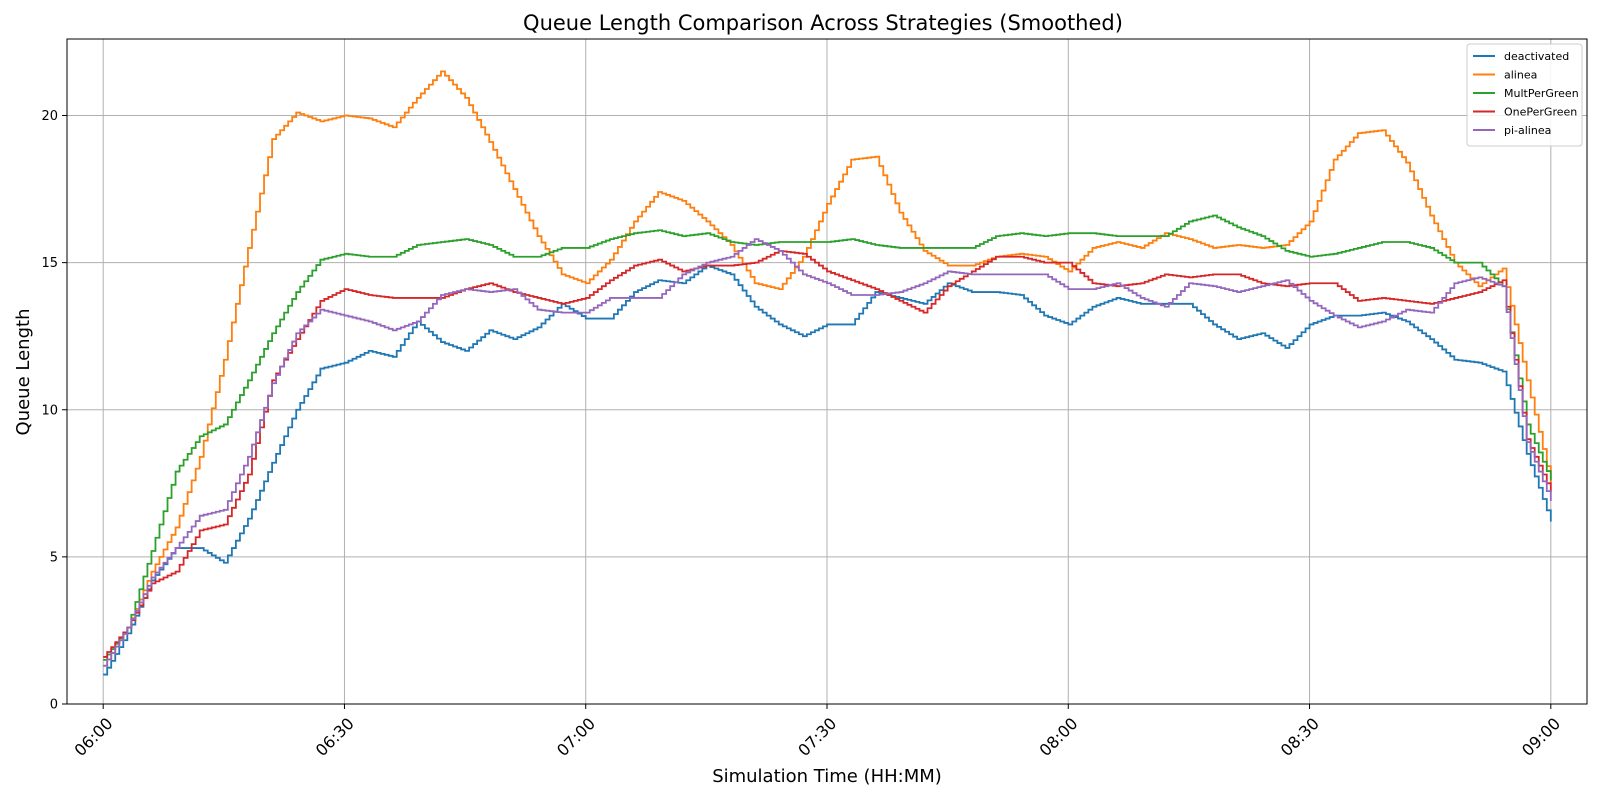 This screenshot has width=1600, height=800. What do you see at coordinates (1527, 130) in the screenshot?
I see `legend-label: pi-alinea` at bounding box center [1527, 130].